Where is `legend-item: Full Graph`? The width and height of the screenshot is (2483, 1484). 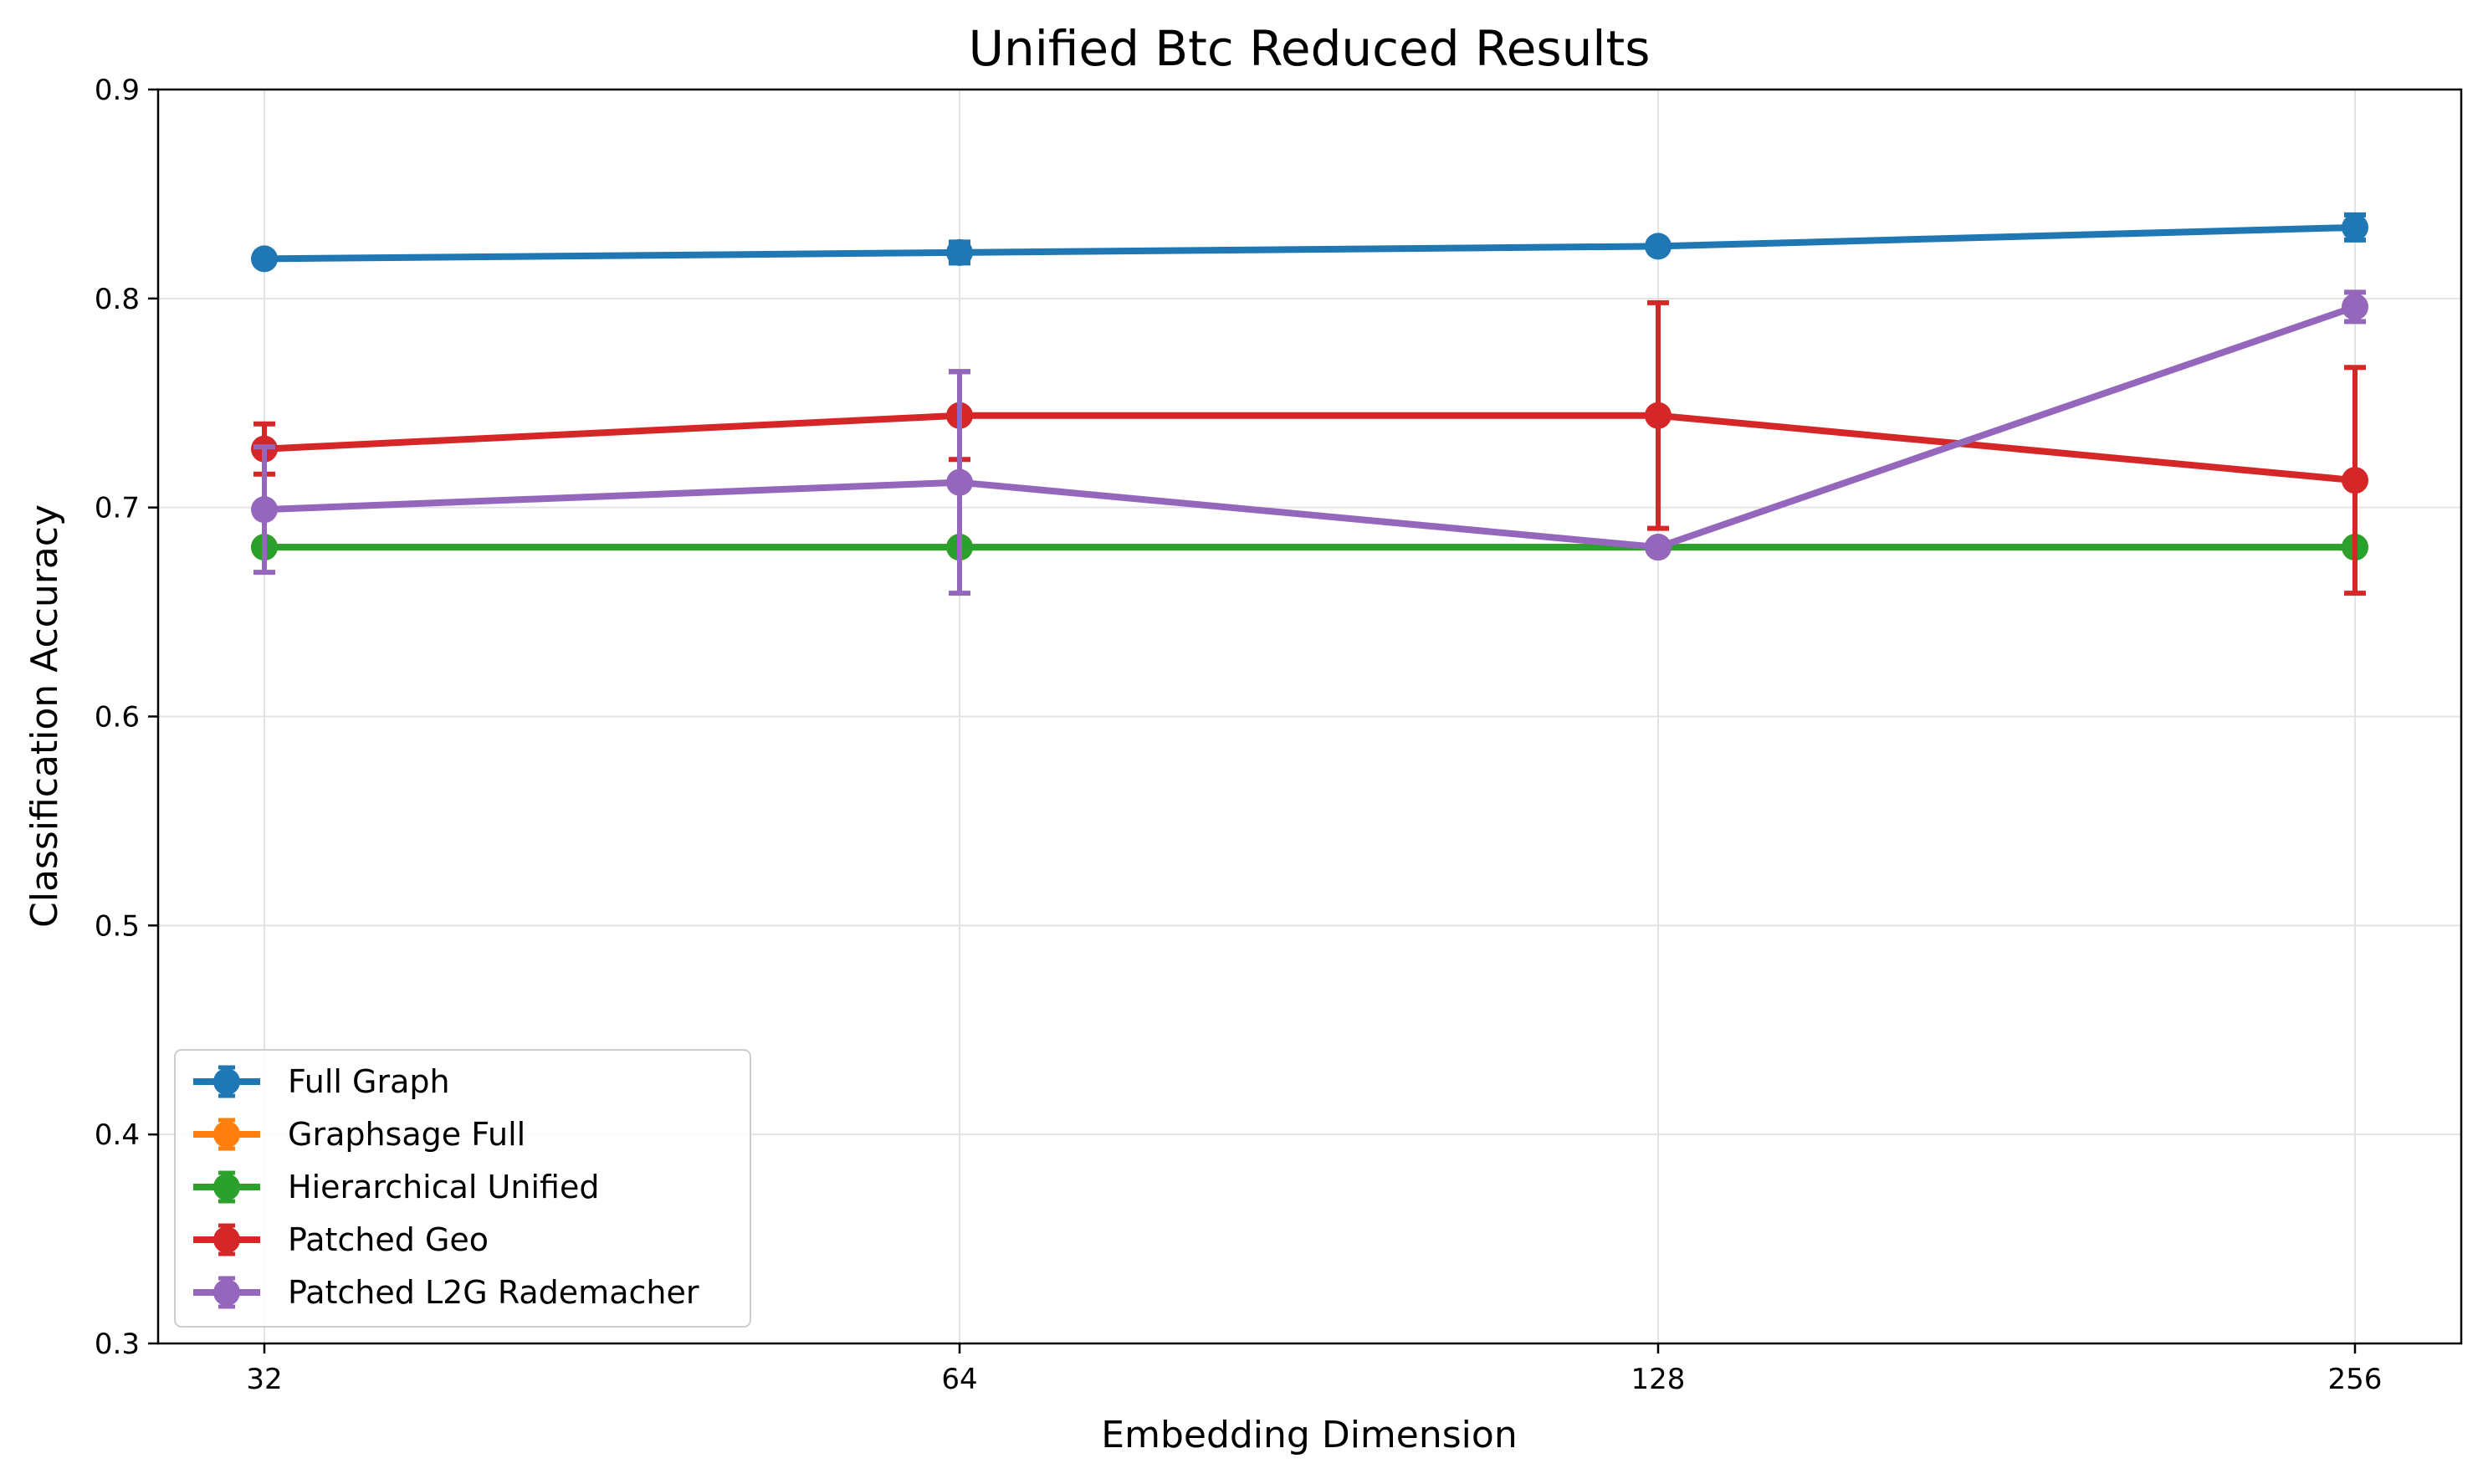
legend-item: Full Graph is located at coordinates (321, 1081).